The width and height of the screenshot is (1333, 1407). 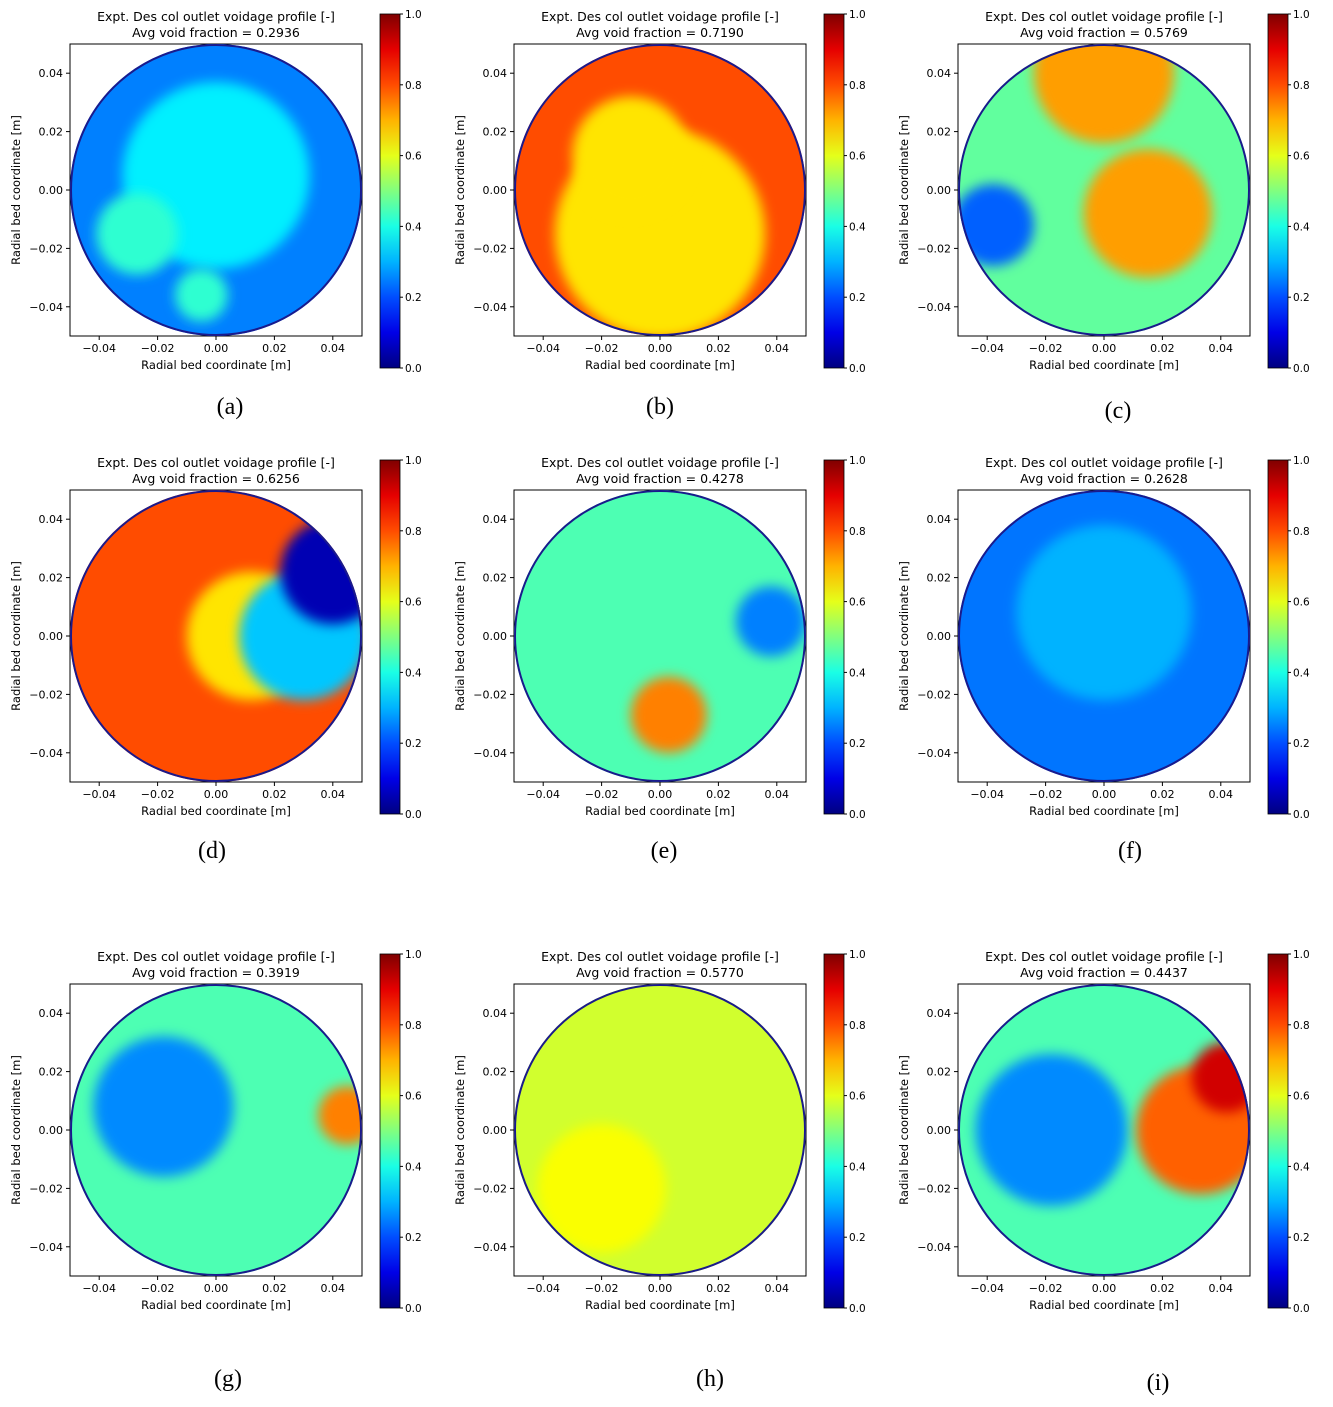 I want to click on subfigure-label: (c), so click(x=1118, y=411).